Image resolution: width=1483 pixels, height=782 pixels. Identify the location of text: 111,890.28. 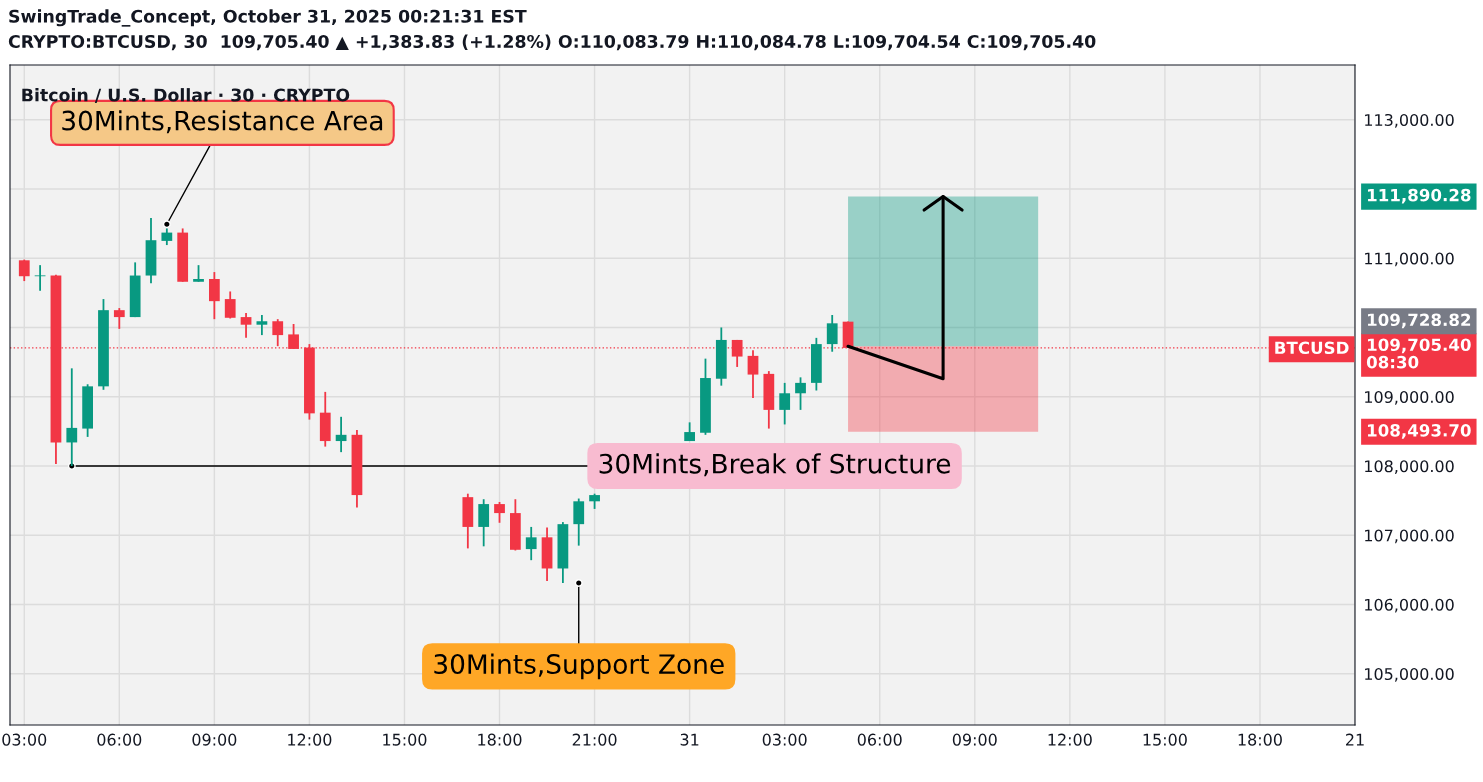
(1419, 196).